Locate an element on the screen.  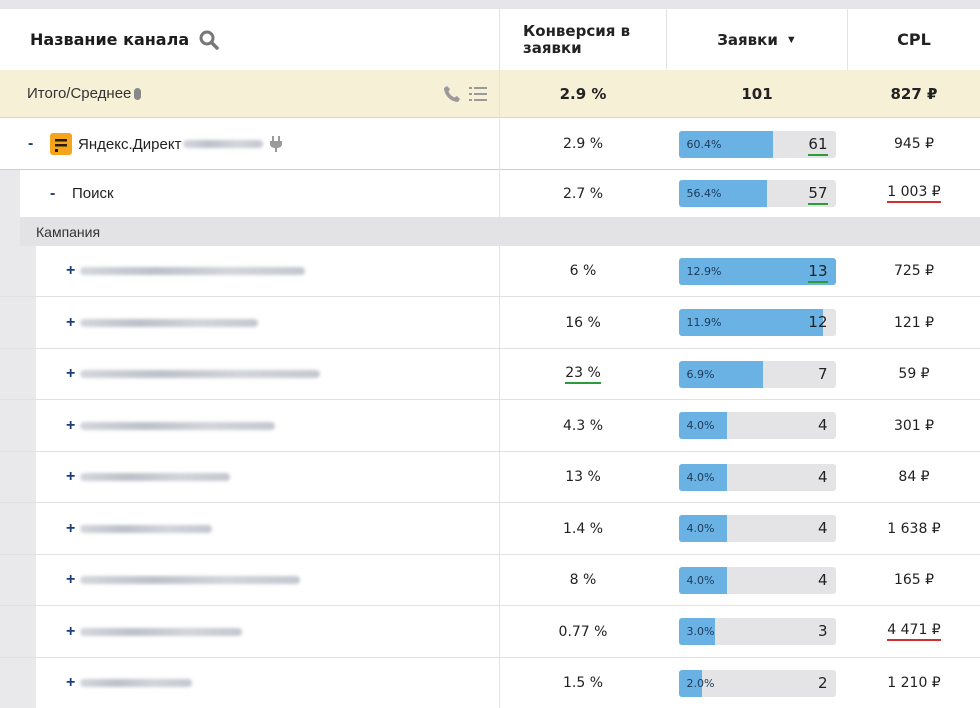
leads-share: 11.9% is located at coordinates (704, 322).